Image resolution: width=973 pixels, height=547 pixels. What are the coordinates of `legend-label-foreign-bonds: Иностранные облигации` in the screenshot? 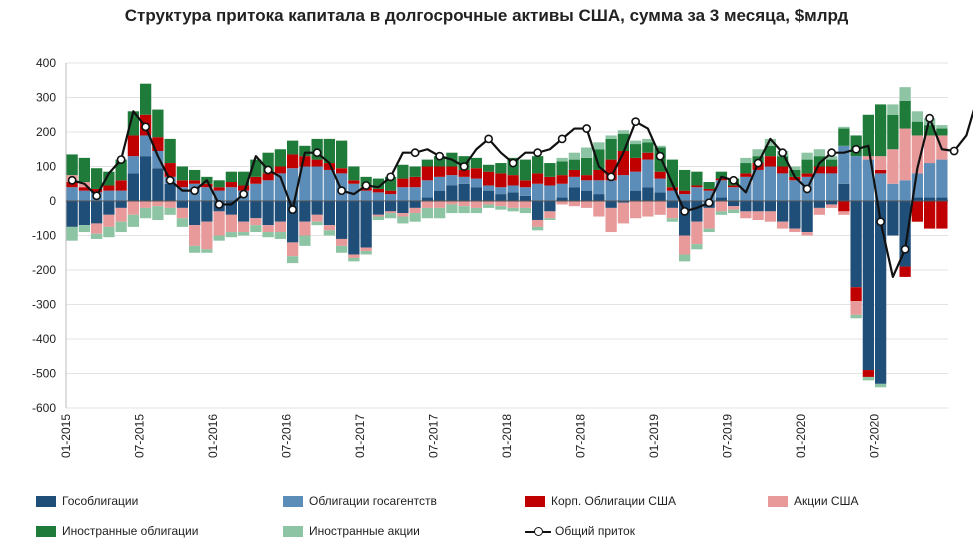 It's located at (130, 531).